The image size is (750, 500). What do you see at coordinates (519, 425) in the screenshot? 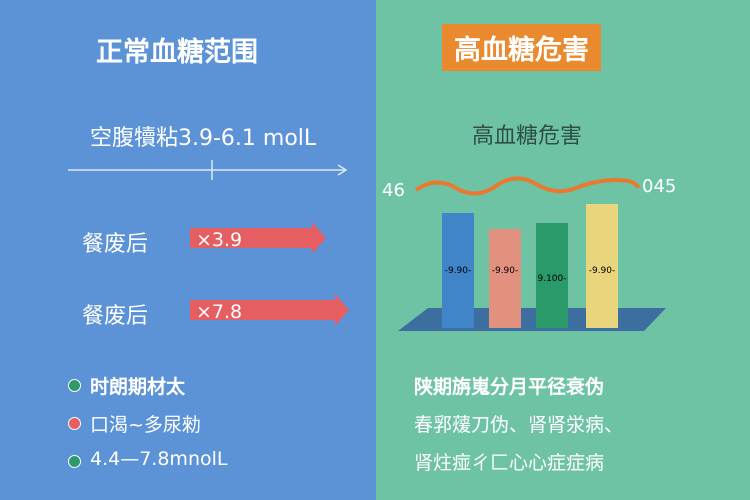
I see `text-line: 春郛蕿刀伪、肾肾泶病、` at bounding box center [519, 425].